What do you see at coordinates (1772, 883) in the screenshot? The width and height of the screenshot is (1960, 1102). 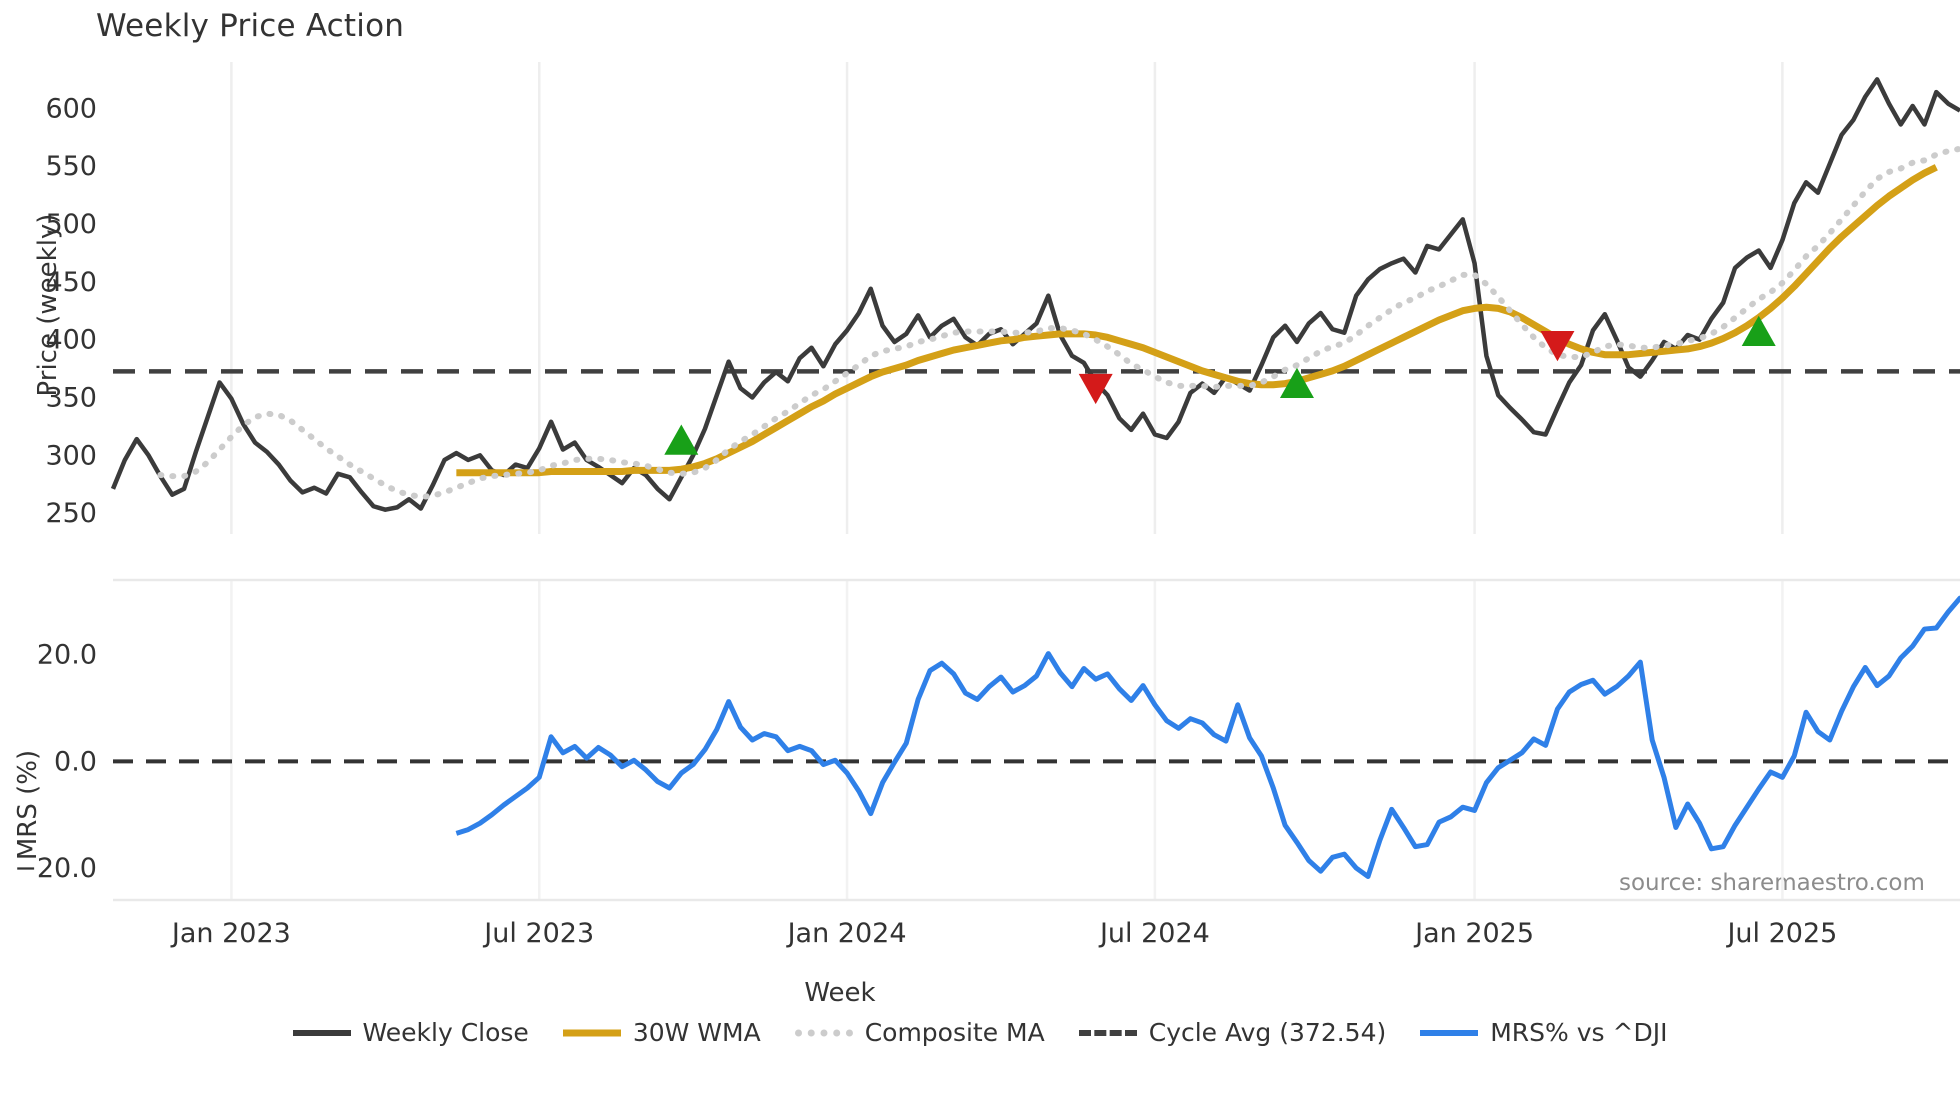 I see `source-watermark: source: sharemaestro.com` at bounding box center [1772, 883].